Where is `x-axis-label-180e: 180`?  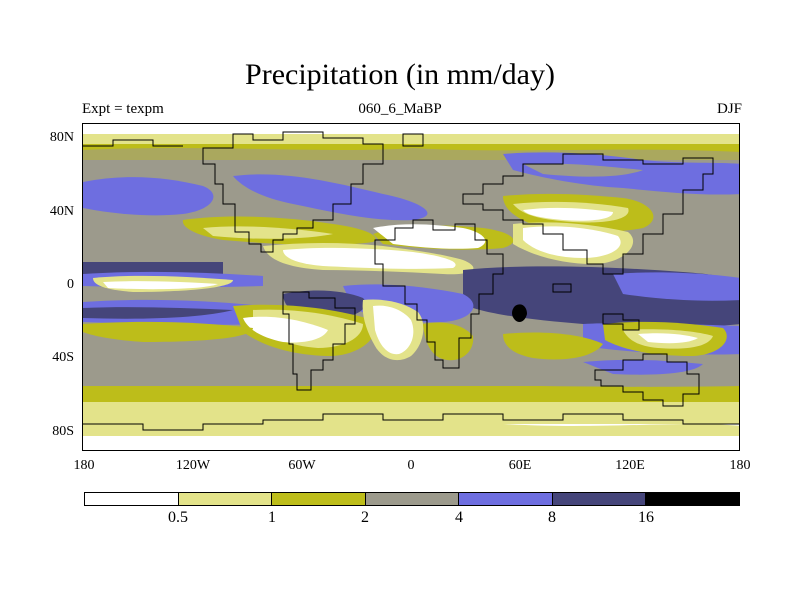 x-axis-label-180e: 180 is located at coordinates (740, 465).